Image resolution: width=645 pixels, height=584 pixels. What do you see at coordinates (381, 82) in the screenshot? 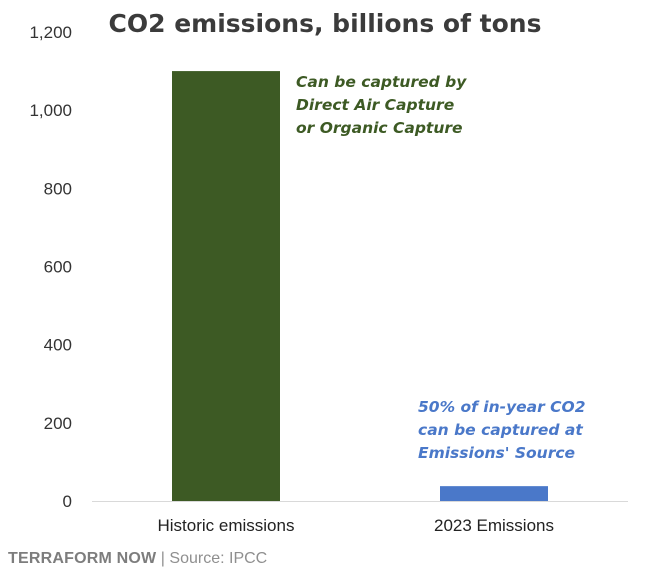
I see `annotation-line: Can be captured by` at bounding box center [381, 82].